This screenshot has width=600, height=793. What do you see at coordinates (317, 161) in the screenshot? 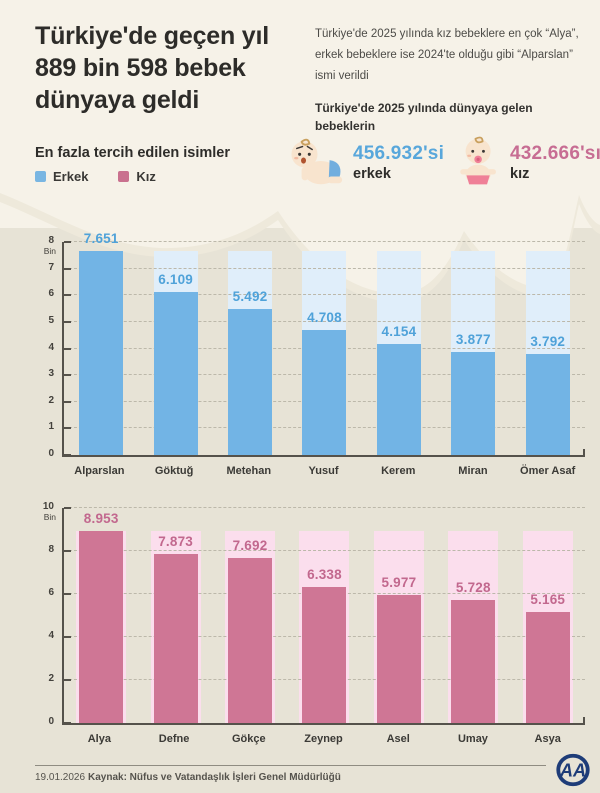
I see `baby-boy-icon` at bounding box center [317, 161].